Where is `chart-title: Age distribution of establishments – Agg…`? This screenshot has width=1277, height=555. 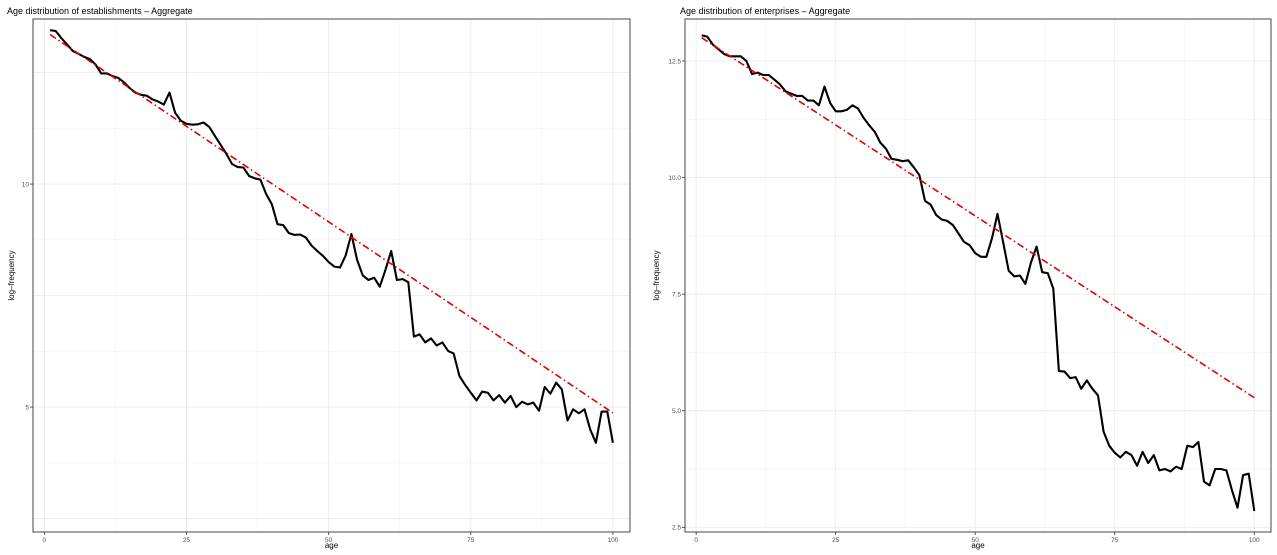 chart-title: Age distribution of establishments – Agg… is located at coordinates (100, 11).